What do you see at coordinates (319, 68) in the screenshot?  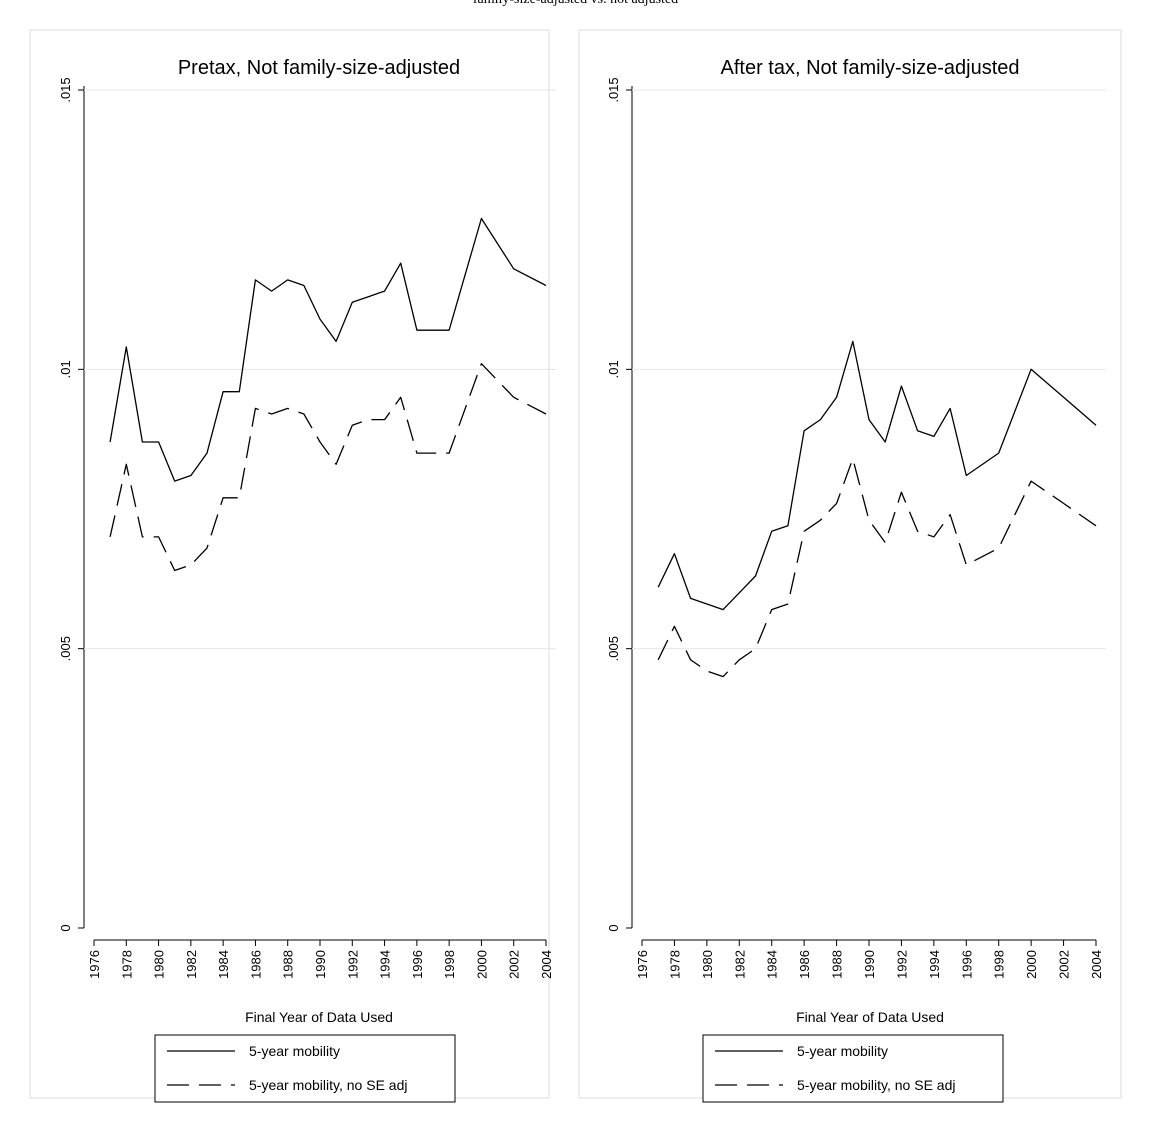 I see `chart-title: Pretax, Not family-size-adjusted` at bounding box center [319, 68].